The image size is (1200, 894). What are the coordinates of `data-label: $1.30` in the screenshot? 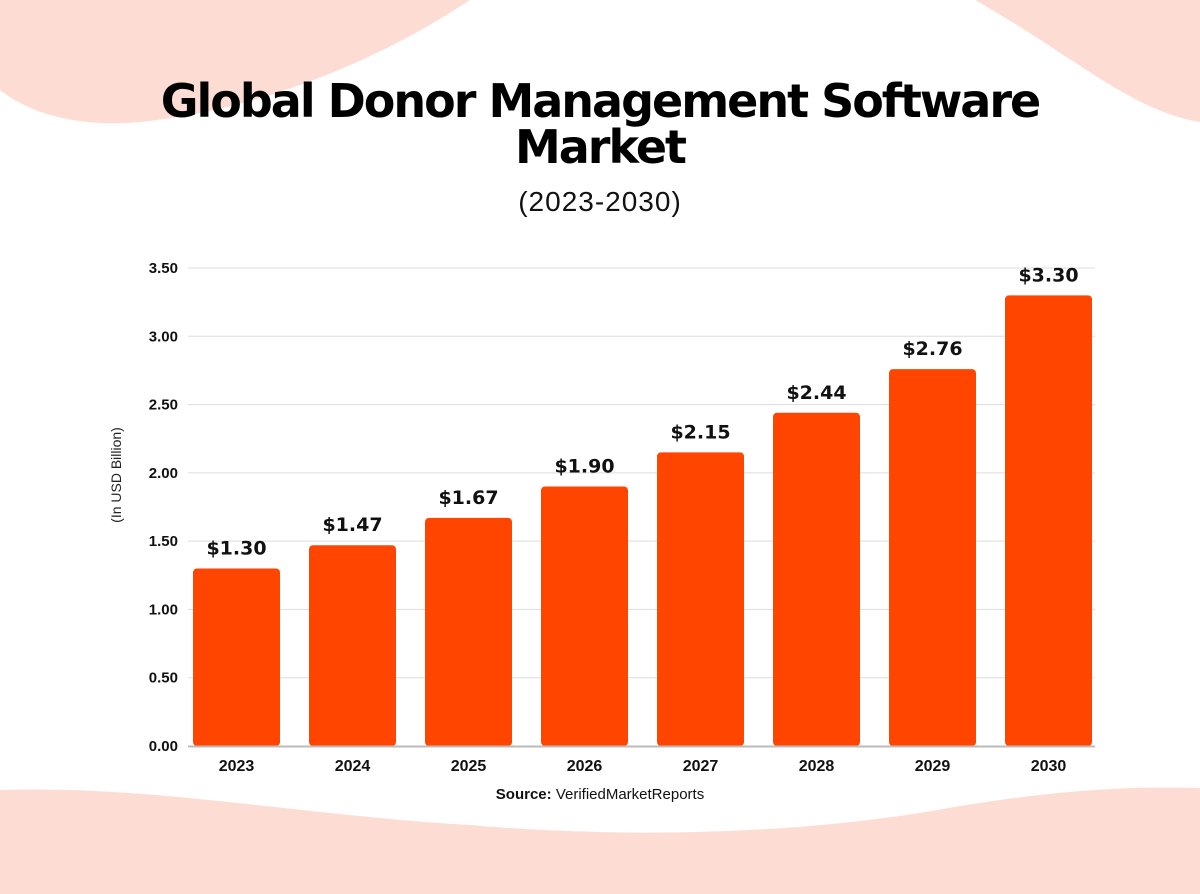 It's located at (236, 548).